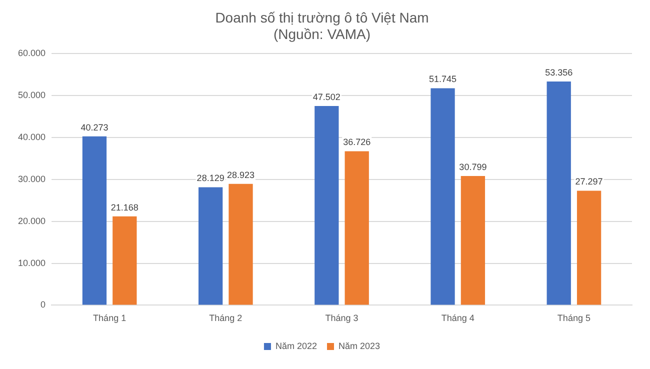  What do you see at coordinates (124, 207) in the screenshot?
I see `data-label: 21.168` at bounding box center [124, 207].